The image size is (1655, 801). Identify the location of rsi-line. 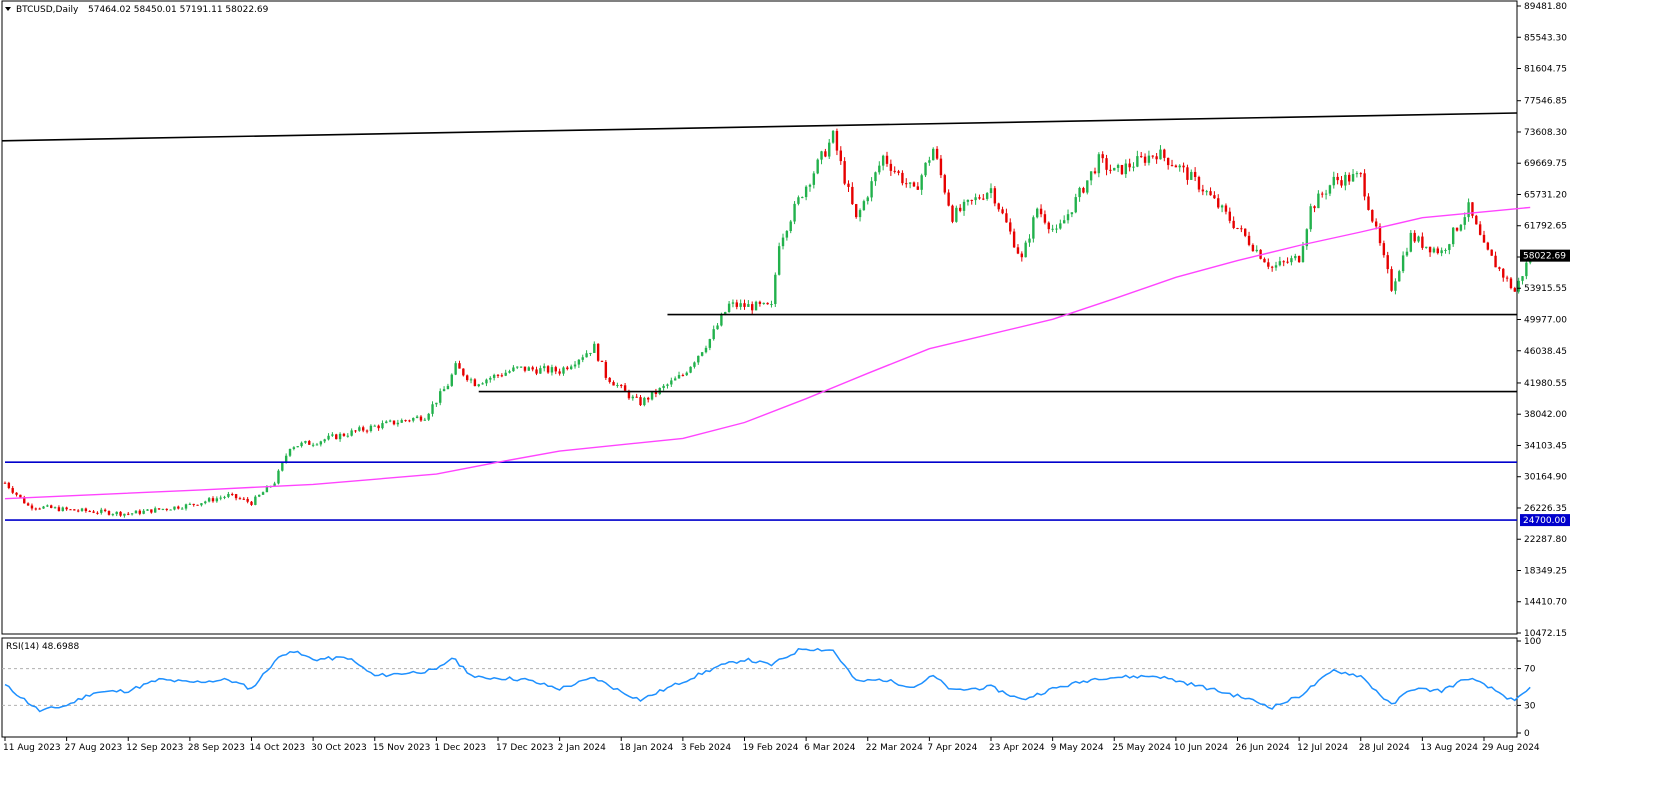
(767, 680).